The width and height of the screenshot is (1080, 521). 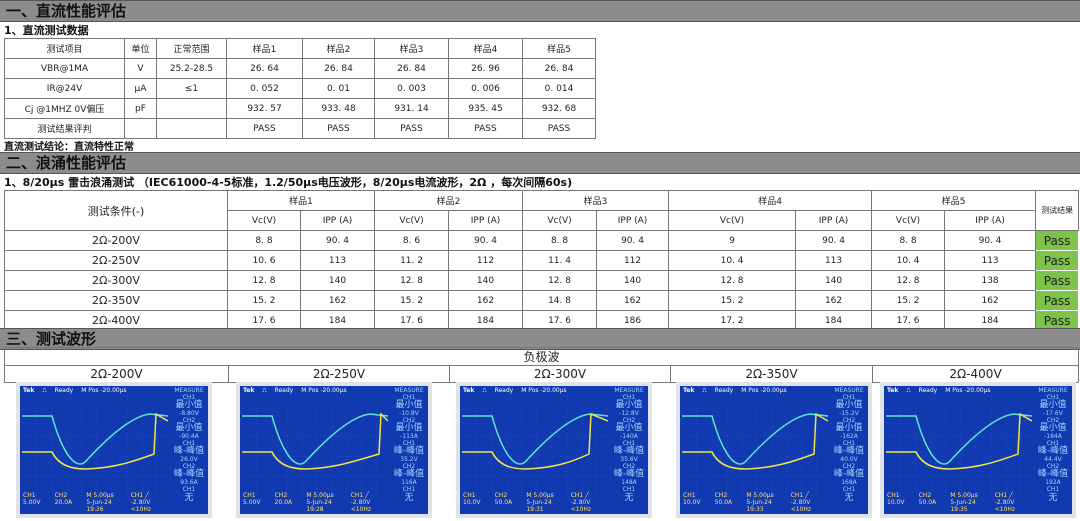 I want to click on ch2-scale: CH2 50.0A, so click(x=927, y=499).